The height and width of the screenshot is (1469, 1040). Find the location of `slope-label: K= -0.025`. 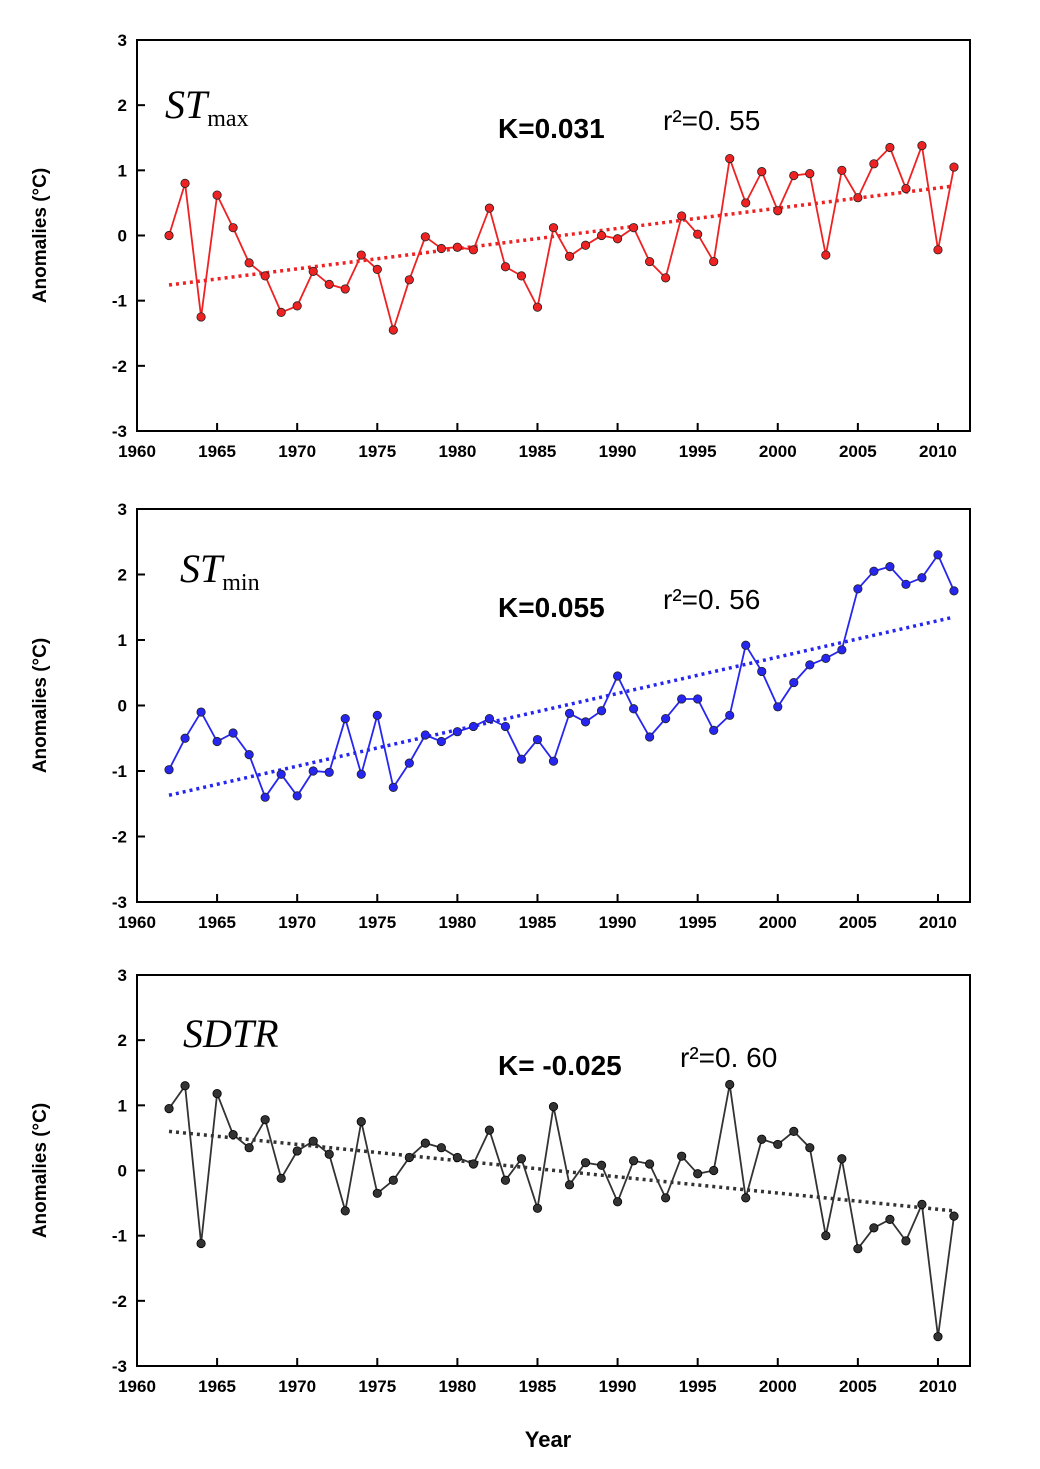

slope-label: K= -0.025 is located at coordinates (560, 1065).